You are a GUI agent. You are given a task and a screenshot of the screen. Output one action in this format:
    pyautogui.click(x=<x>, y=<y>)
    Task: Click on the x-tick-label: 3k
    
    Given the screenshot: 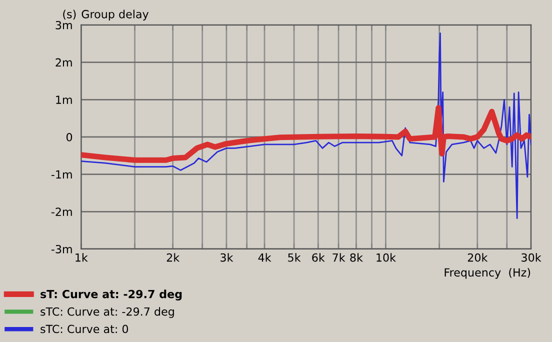 What is the action you would take?
    pyautogui.click(x=227, y=257)
    